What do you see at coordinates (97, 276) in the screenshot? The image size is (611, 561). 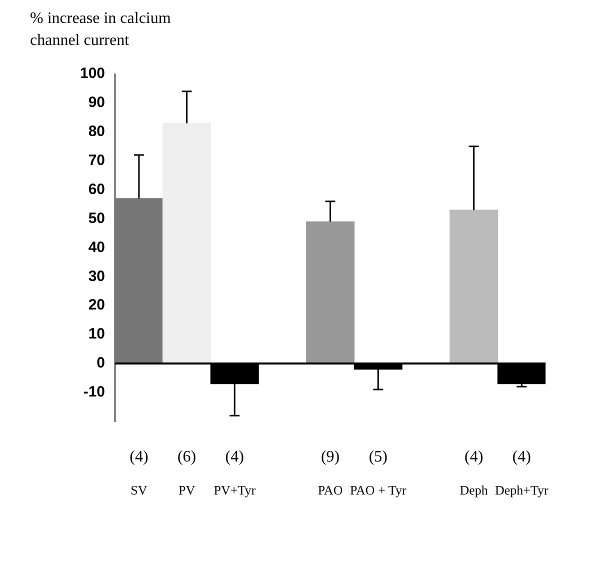 I see `y-tick-label: 30` at bounding box center [97, 276].